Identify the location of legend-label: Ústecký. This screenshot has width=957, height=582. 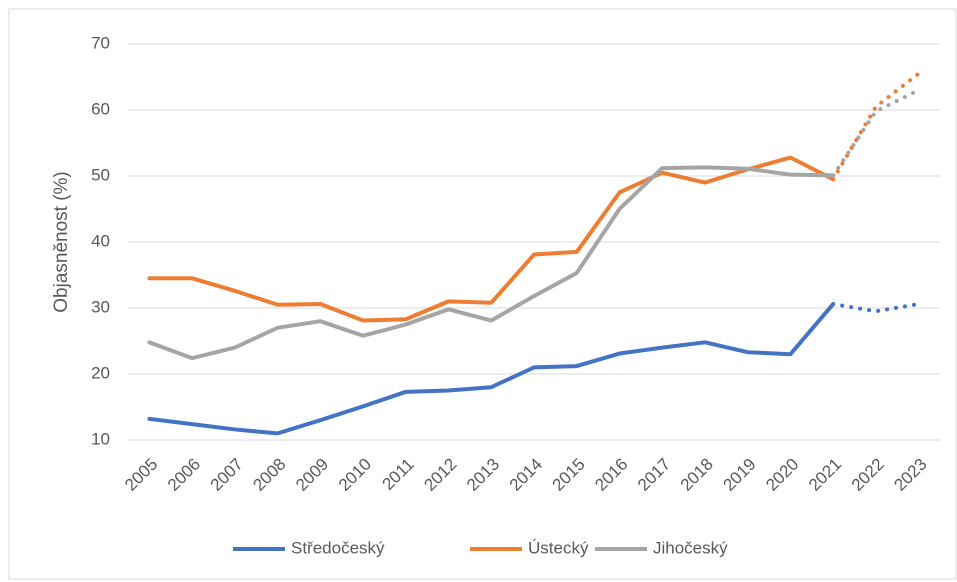
(558, 547).